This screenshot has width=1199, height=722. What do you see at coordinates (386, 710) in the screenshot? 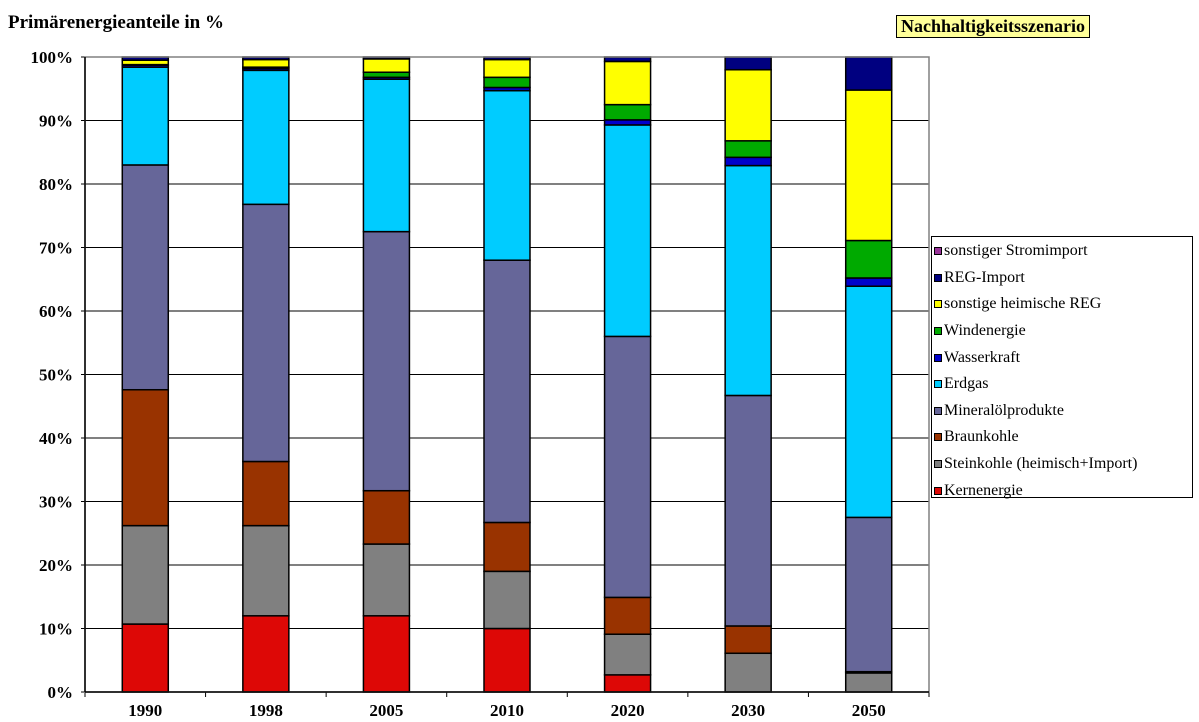
I see `x-tick-label: 2005` at bounding box center [386, 710].